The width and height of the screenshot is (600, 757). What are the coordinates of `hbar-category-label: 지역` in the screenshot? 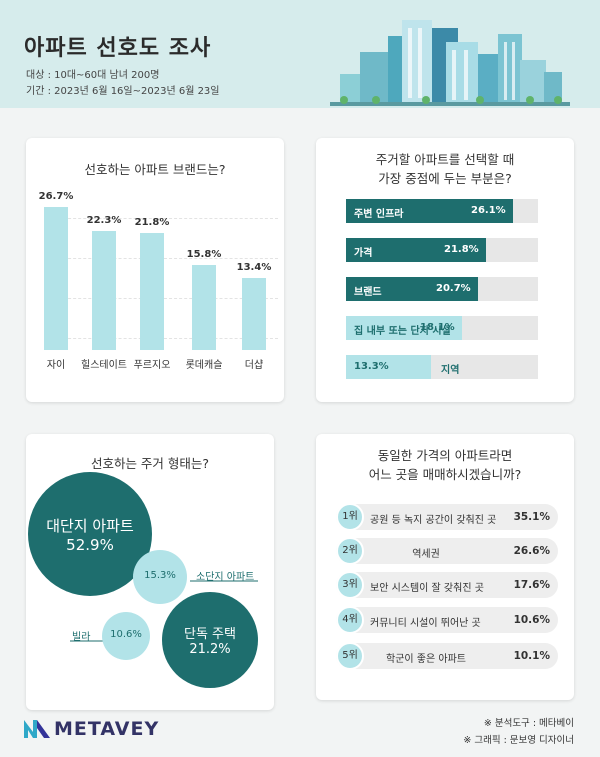 It's located at (450, 370).